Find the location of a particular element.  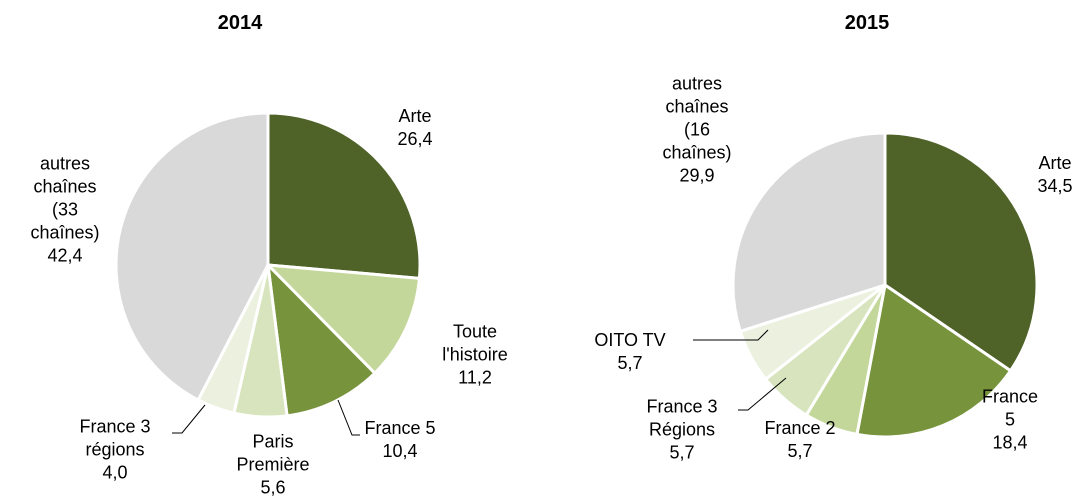

slice-label: Toute l'histoire 11,2 is located at coordinates (474, 355).